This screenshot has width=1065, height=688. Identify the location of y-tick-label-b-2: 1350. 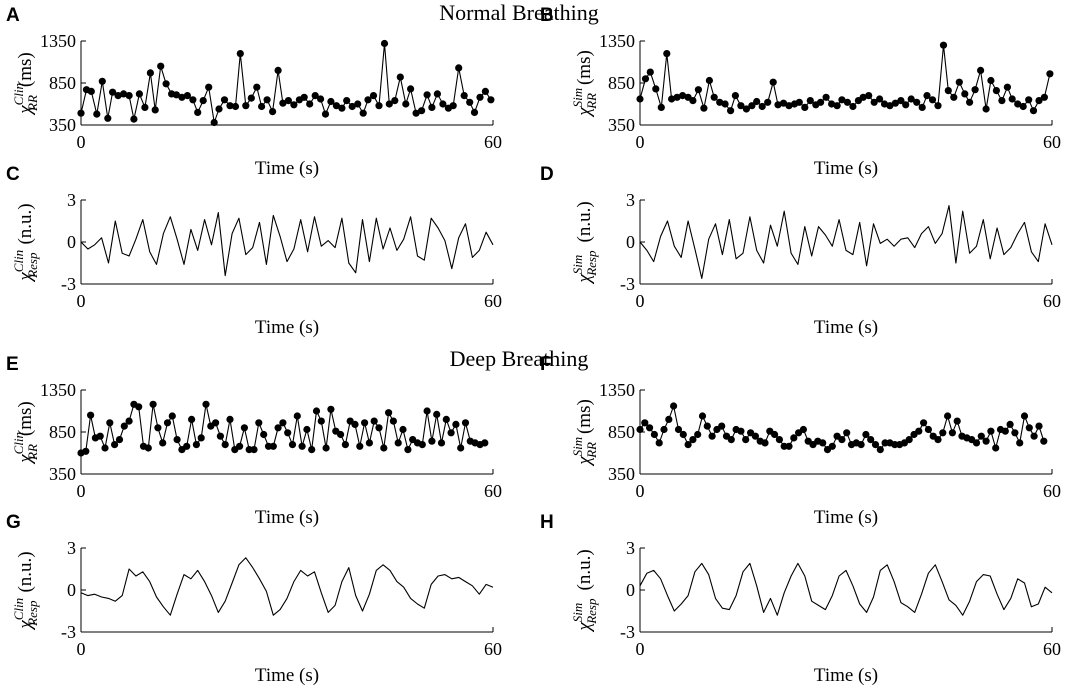
(617, 41).